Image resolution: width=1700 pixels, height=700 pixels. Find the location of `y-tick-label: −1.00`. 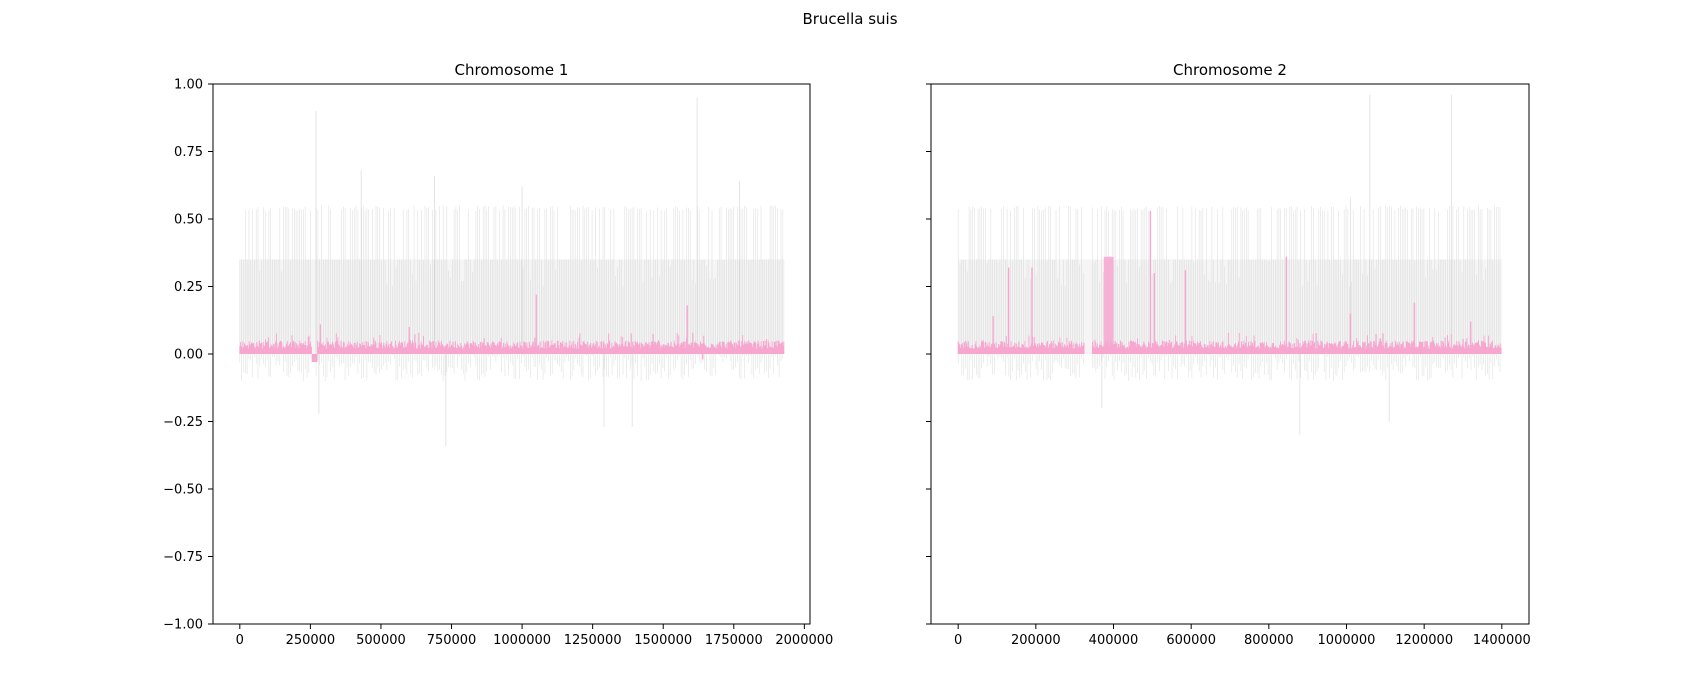

y-tick-label: −1.00 is located at coordinates (183, 625).